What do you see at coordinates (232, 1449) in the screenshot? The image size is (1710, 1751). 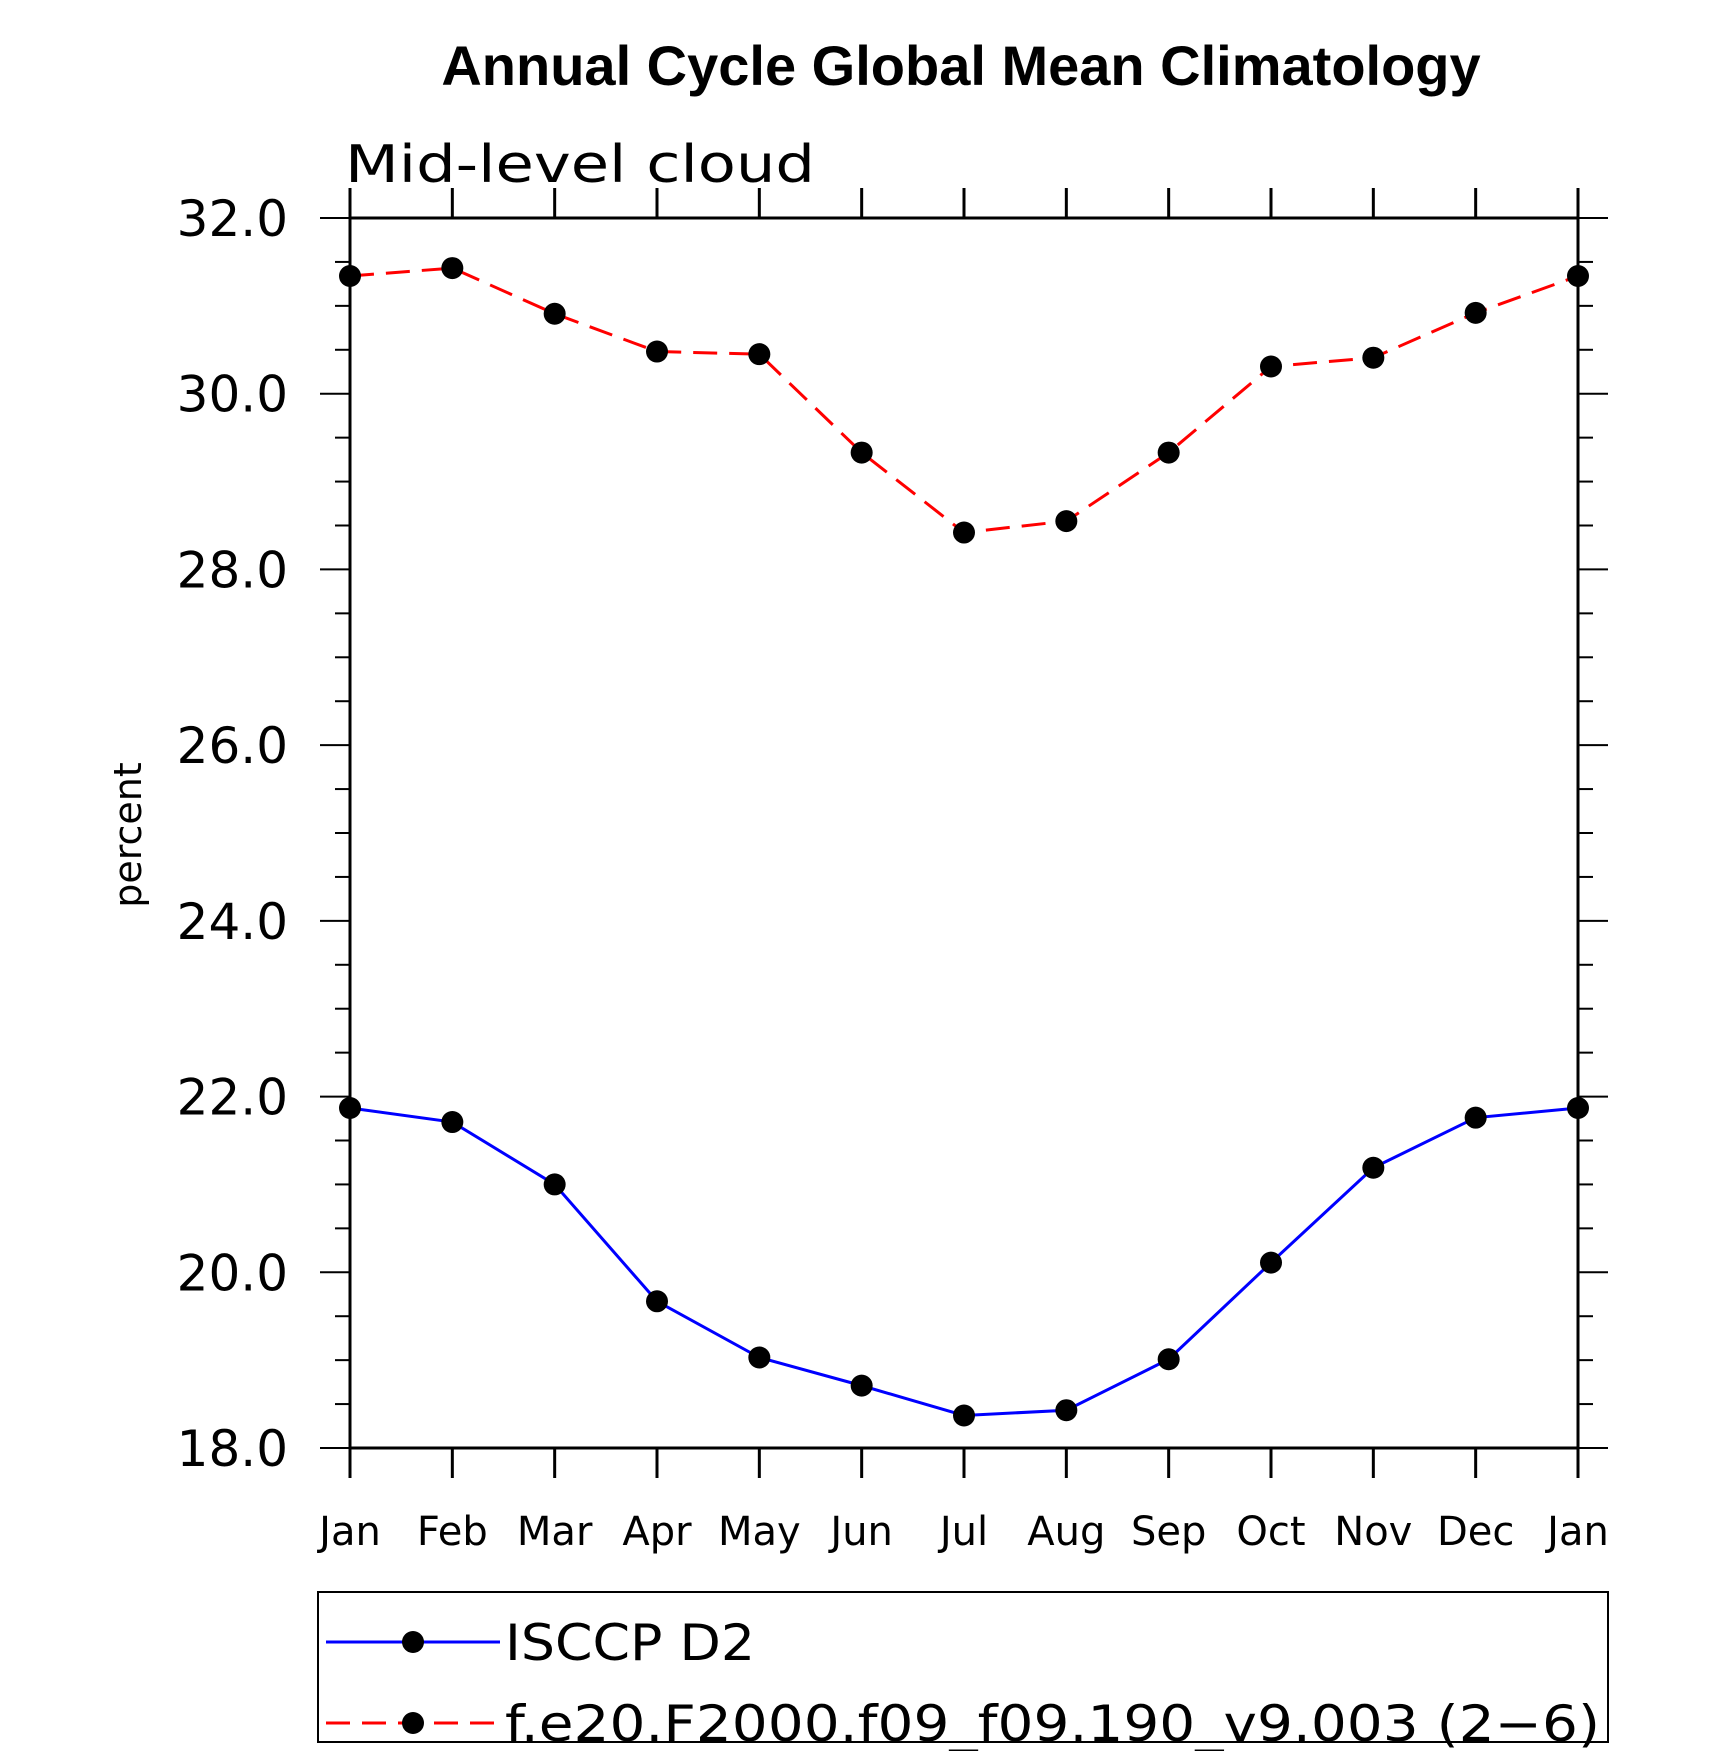 I see `y-tick-label: 18.0` at bounding box center [232, 1449].